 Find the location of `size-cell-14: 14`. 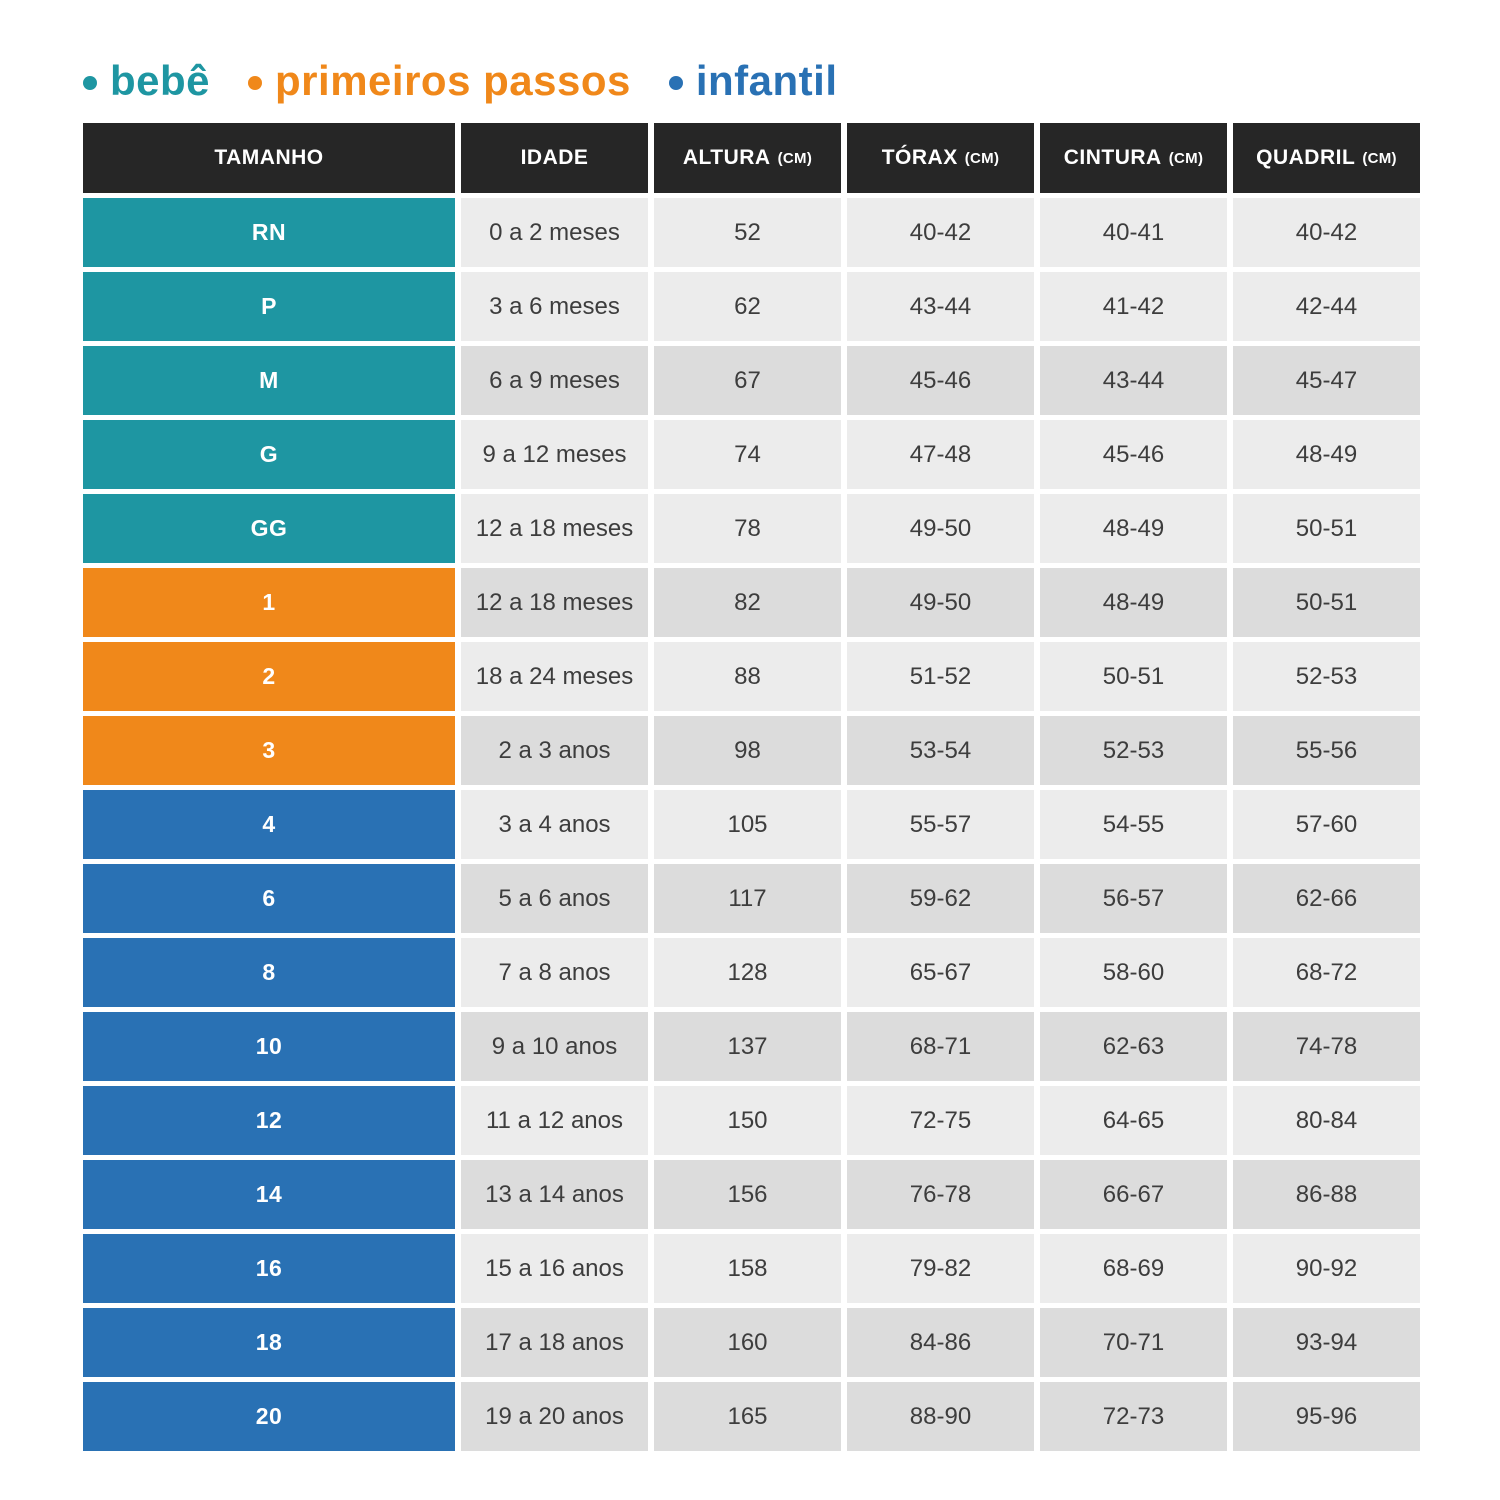

size-cell-14: 14 is located at coordinates (269, 1194).